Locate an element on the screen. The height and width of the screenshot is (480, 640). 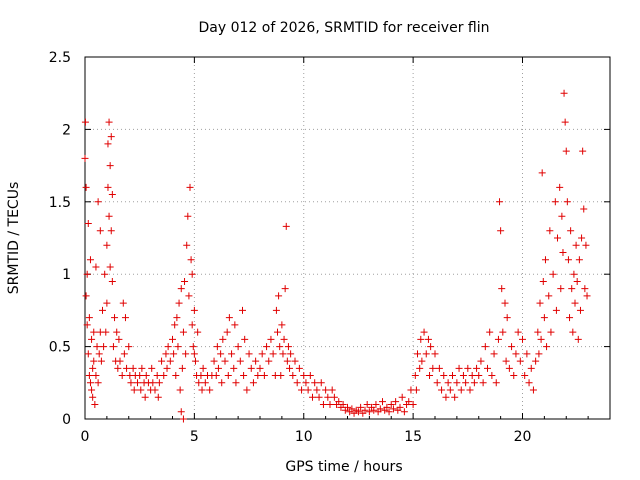
x-tick-label: 10 is located at coordinates (304, 437).